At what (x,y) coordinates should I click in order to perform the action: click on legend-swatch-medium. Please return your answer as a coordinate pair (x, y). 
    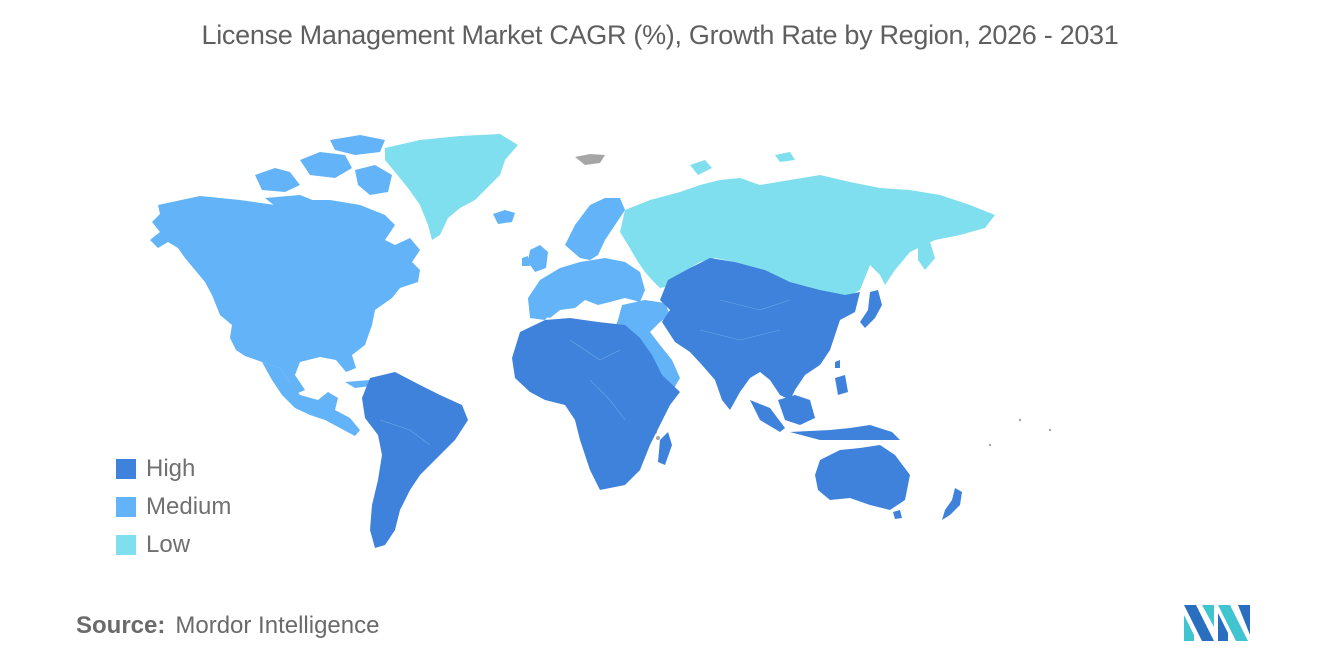
    Looking at the image, I should click on (126, 507).